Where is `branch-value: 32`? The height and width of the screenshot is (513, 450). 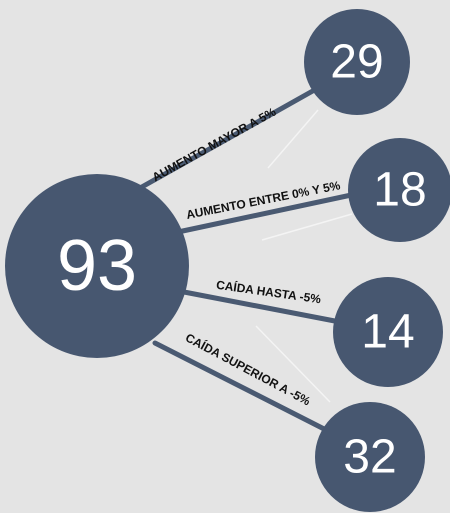 branch-value: 32 is located at coordinates (369, 457).